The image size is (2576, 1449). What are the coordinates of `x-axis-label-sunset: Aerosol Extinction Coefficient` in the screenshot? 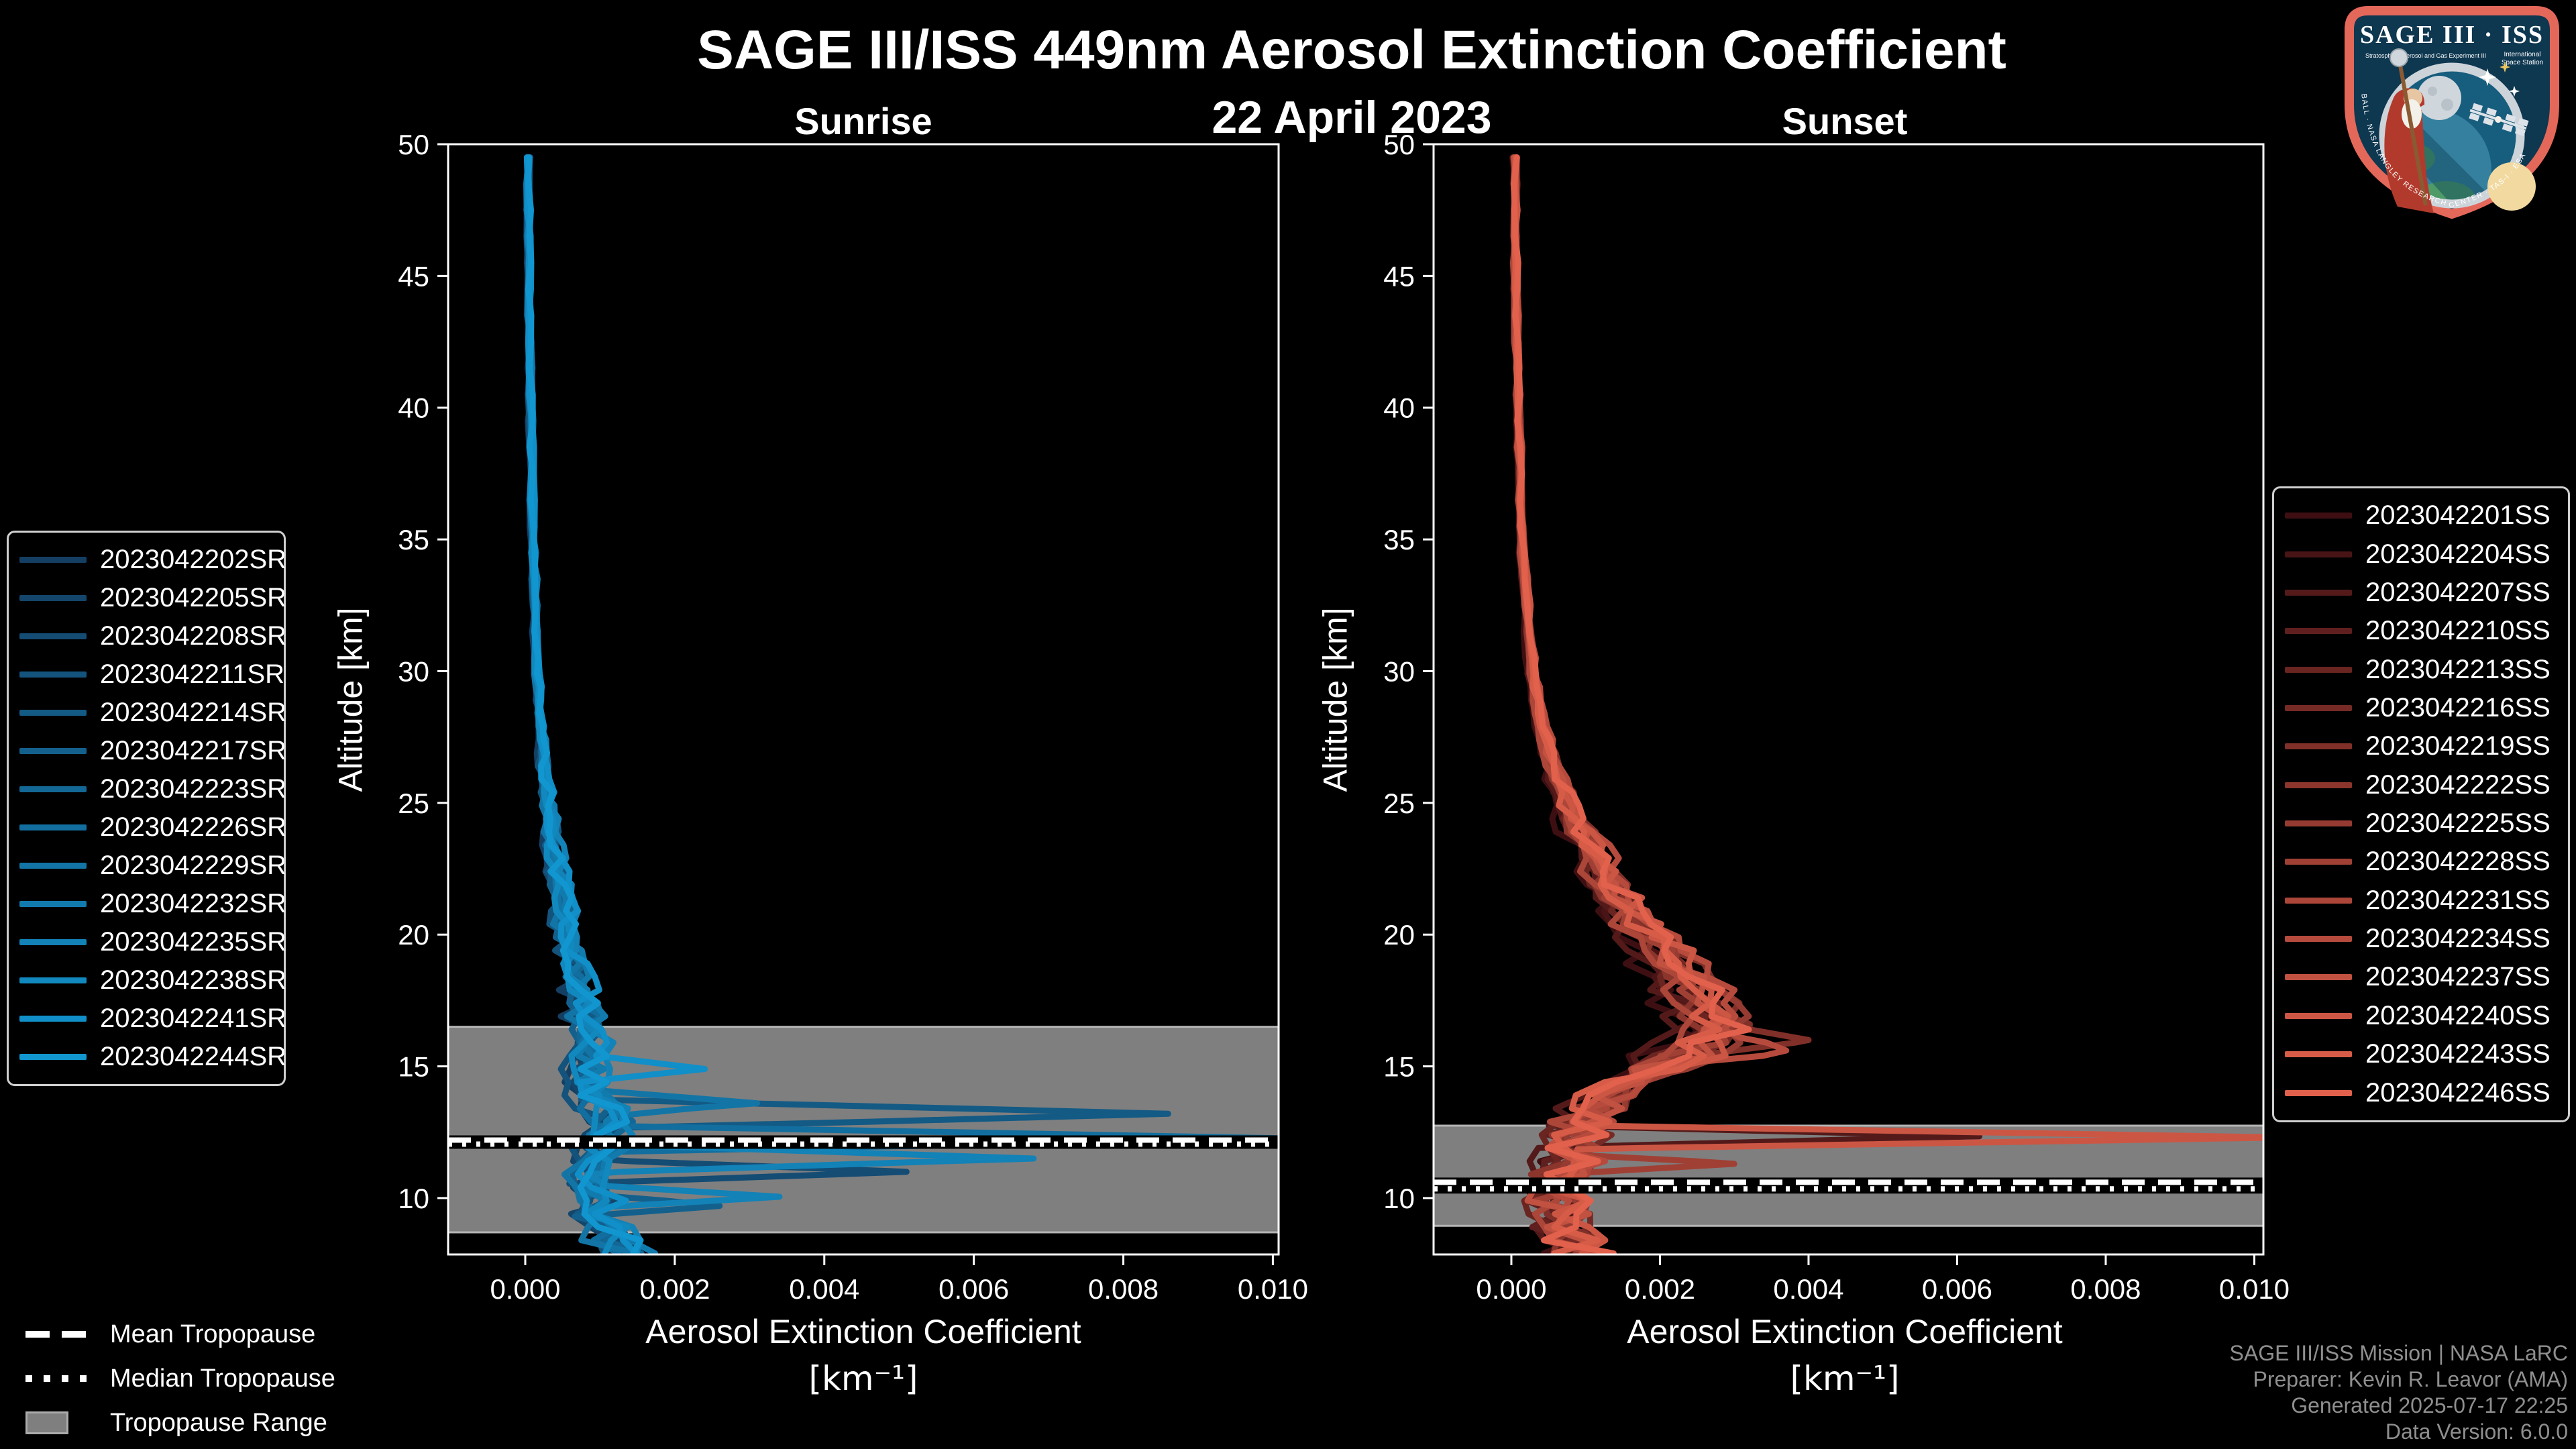 It's located at (1845, 1331).